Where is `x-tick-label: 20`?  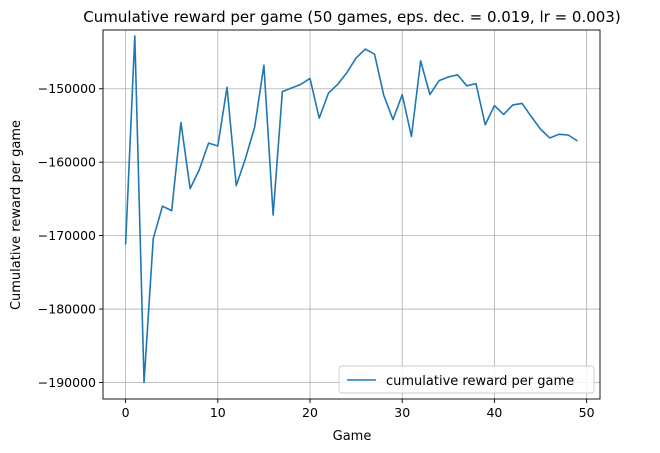 x-tick-label: 20 is located at coordinates (310, 412).